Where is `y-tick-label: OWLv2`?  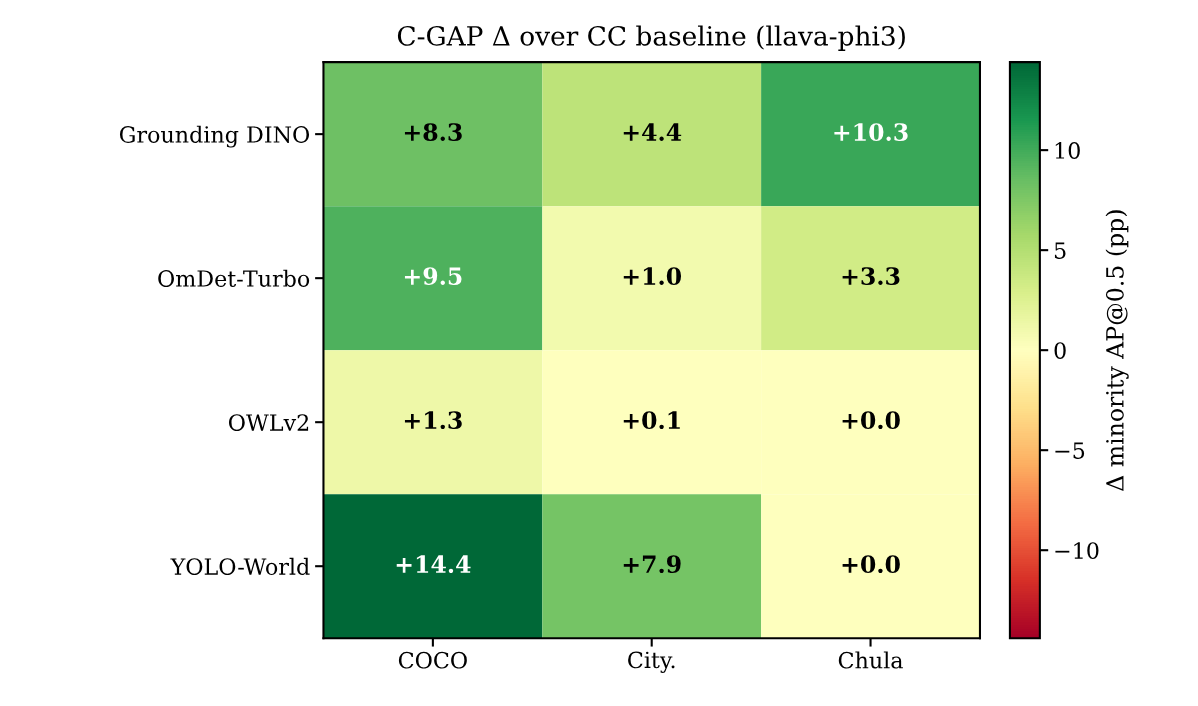
y-tick-label: OWLv2 is located at coordinates (269, 422).